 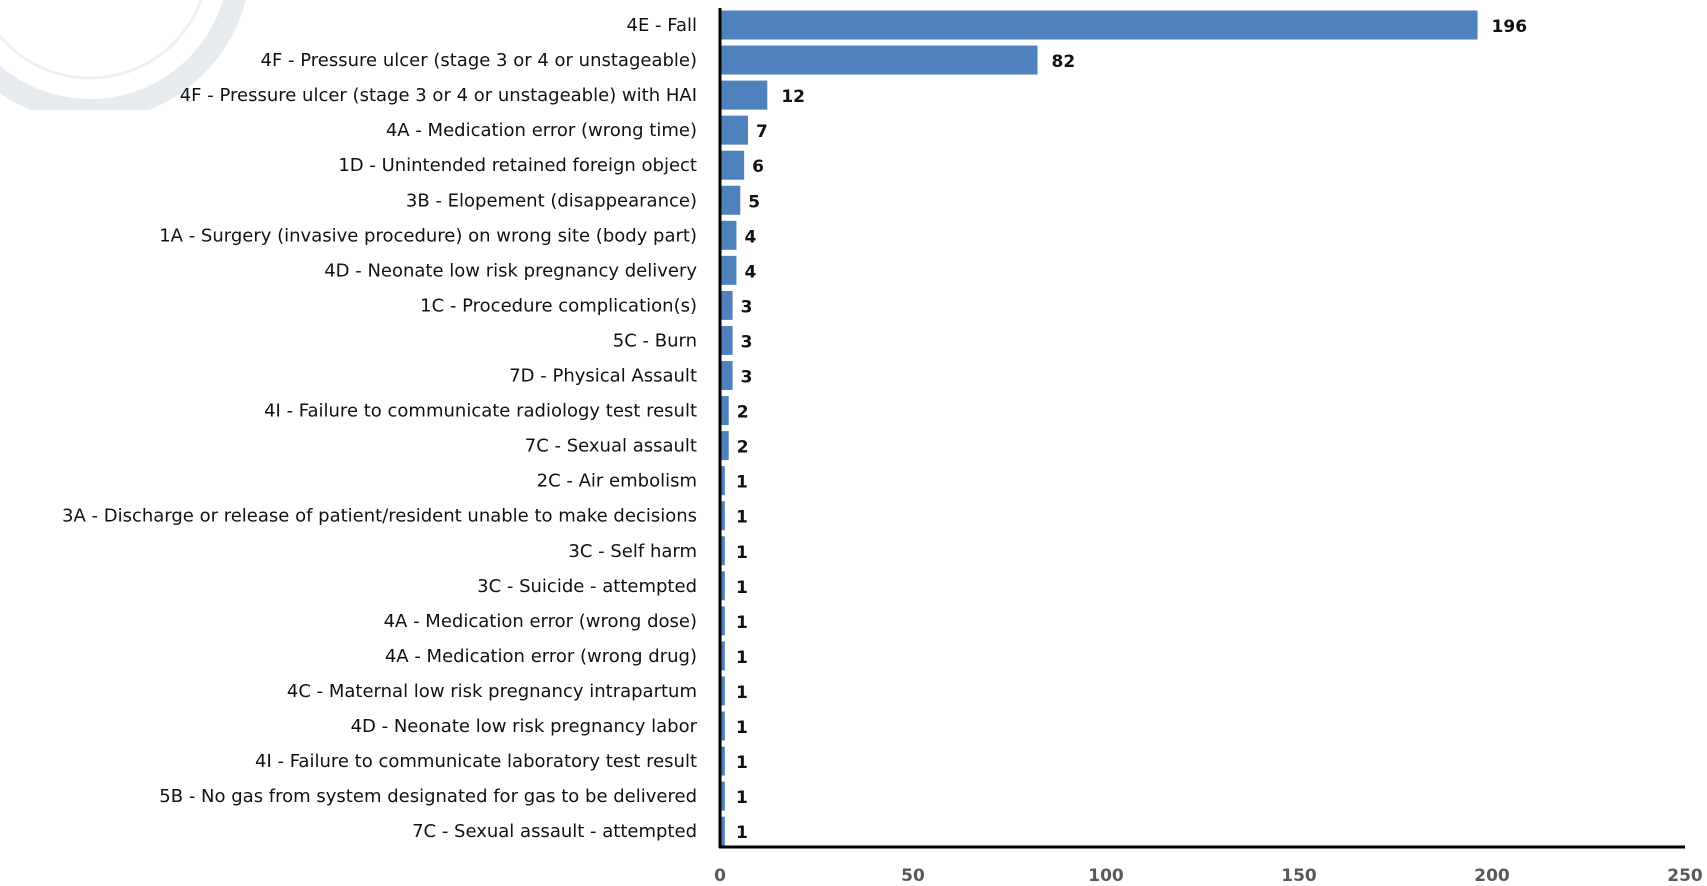 I want to click on data-label: 196, so click(x=1510, y=27).